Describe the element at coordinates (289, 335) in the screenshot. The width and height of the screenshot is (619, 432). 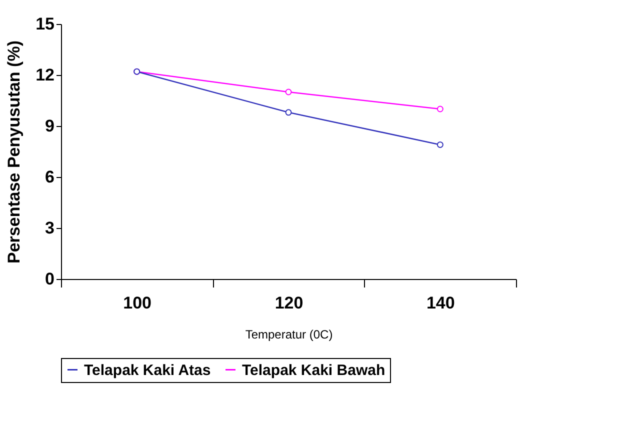
I see `x-axis-title: Temperatur (0C)` at that location.